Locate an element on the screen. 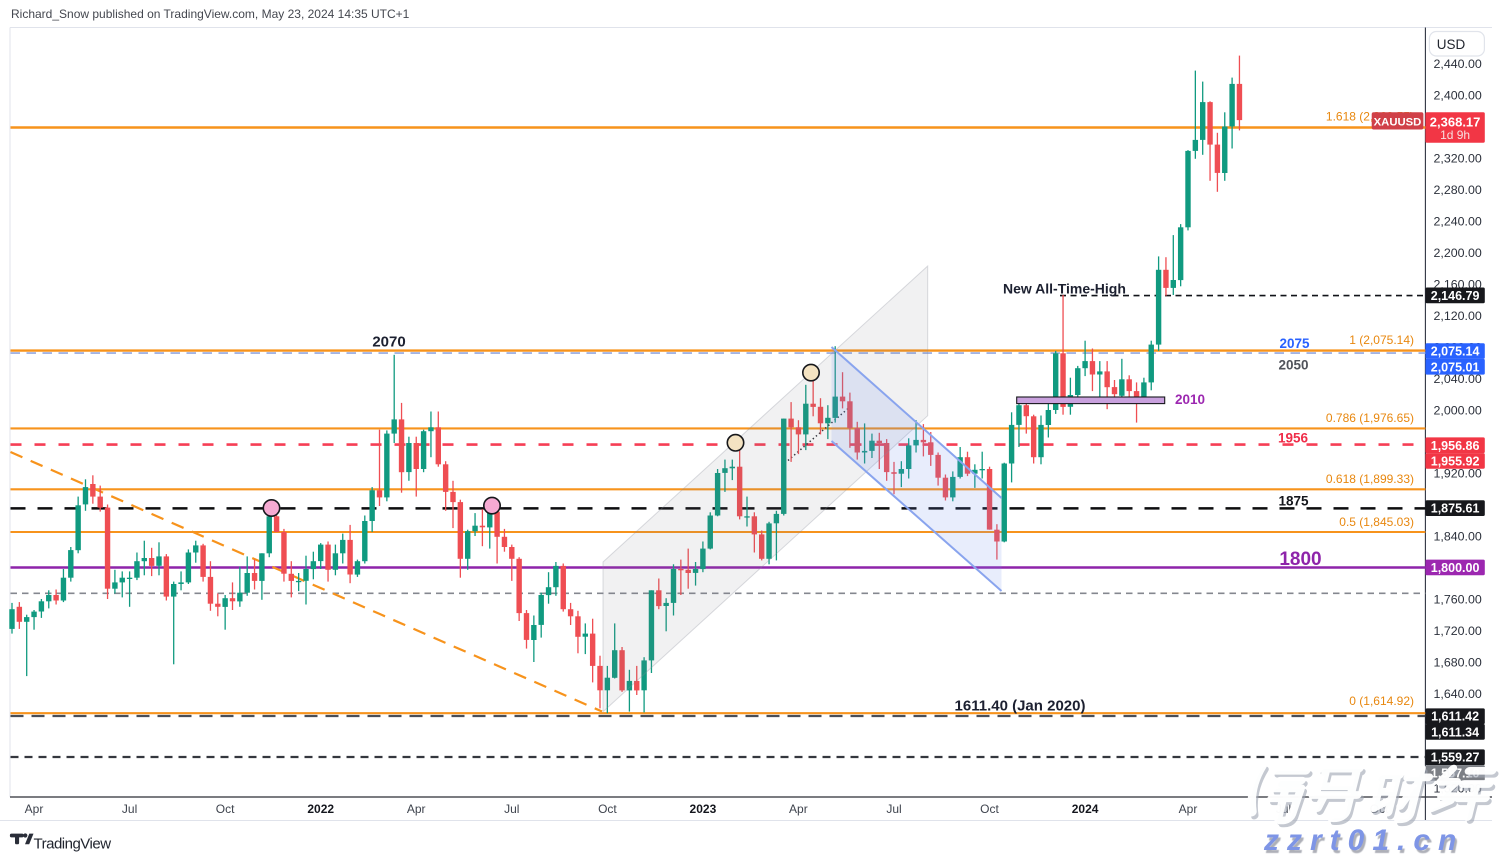  svg-text: 2,120.00 is located at coordinates (1458, 316).